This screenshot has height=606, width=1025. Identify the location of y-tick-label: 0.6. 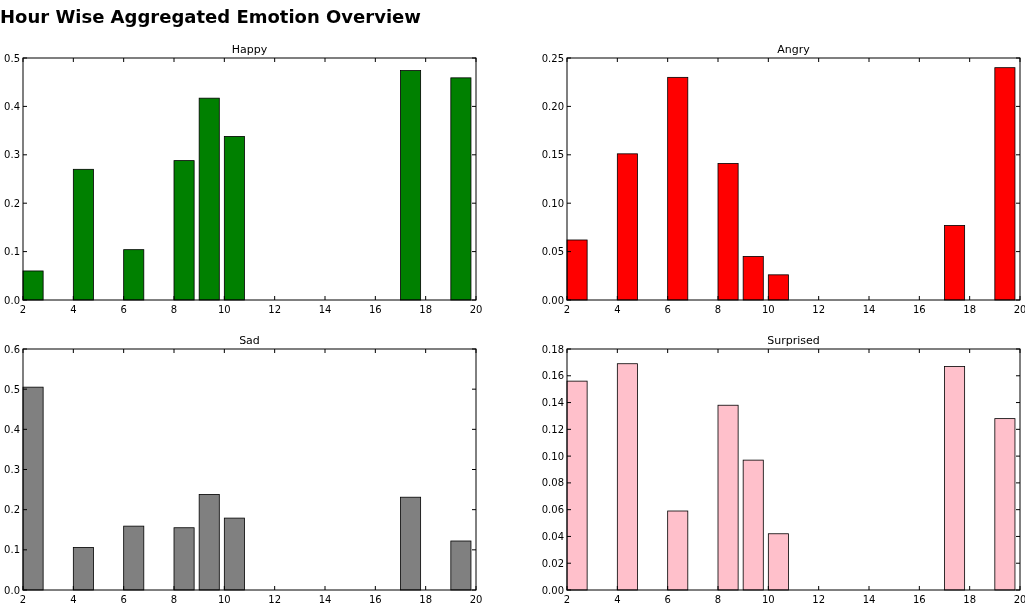
(12, 349).